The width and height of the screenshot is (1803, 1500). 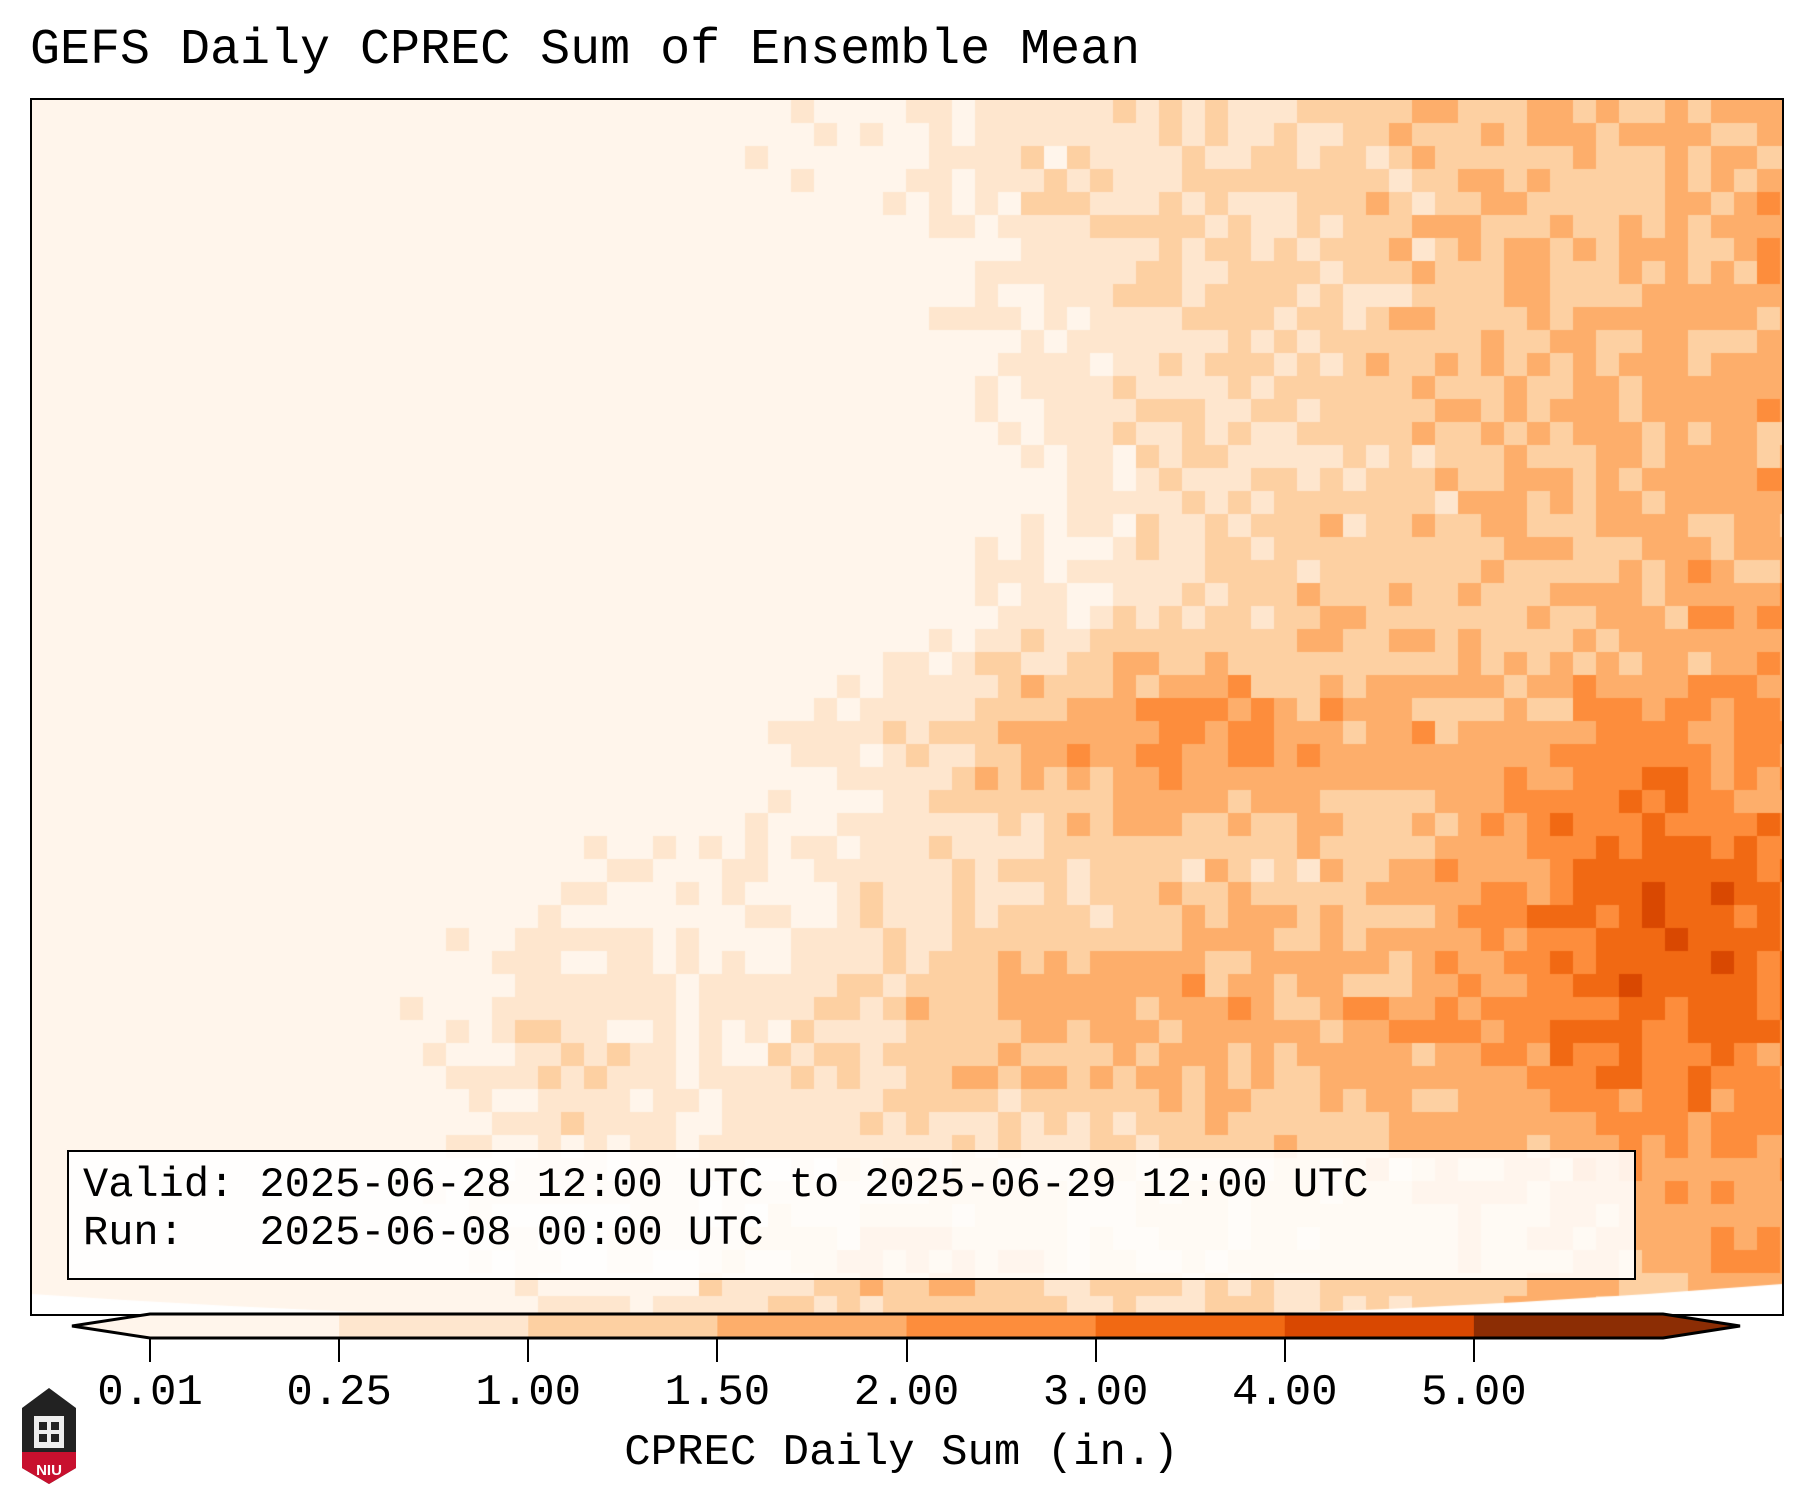 What do you see at coordinates (906, 1393) in the screenshot?
I see `colorbar-tick-label: 2.00` at bounding box center [906, 1393].